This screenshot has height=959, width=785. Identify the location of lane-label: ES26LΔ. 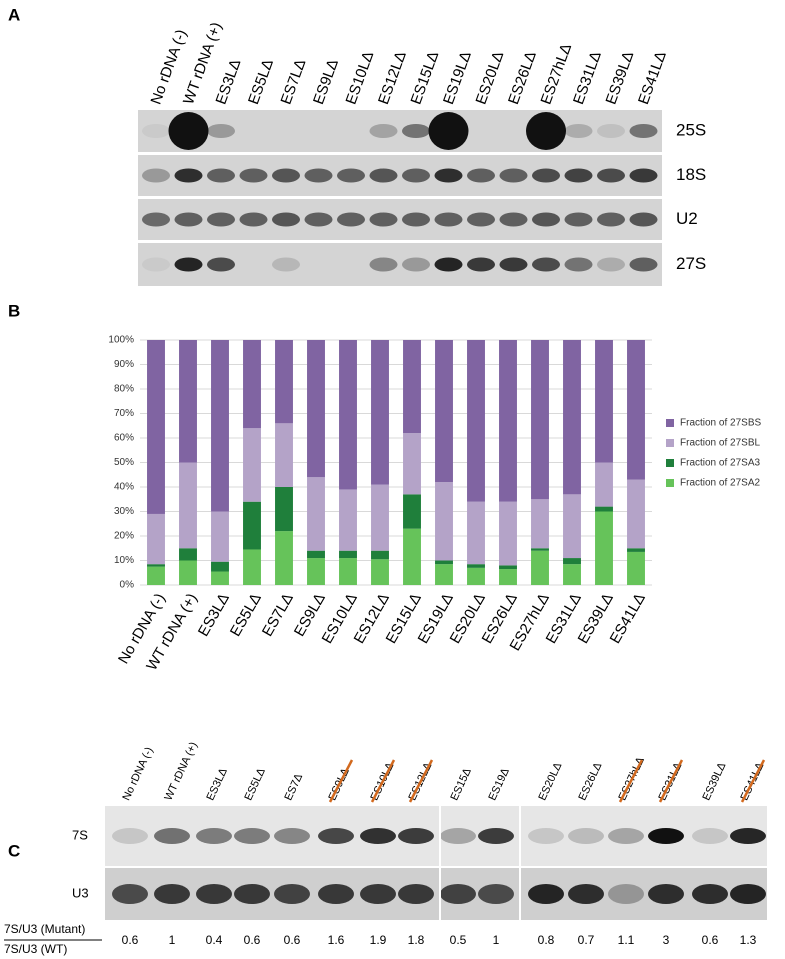
(522, 78).